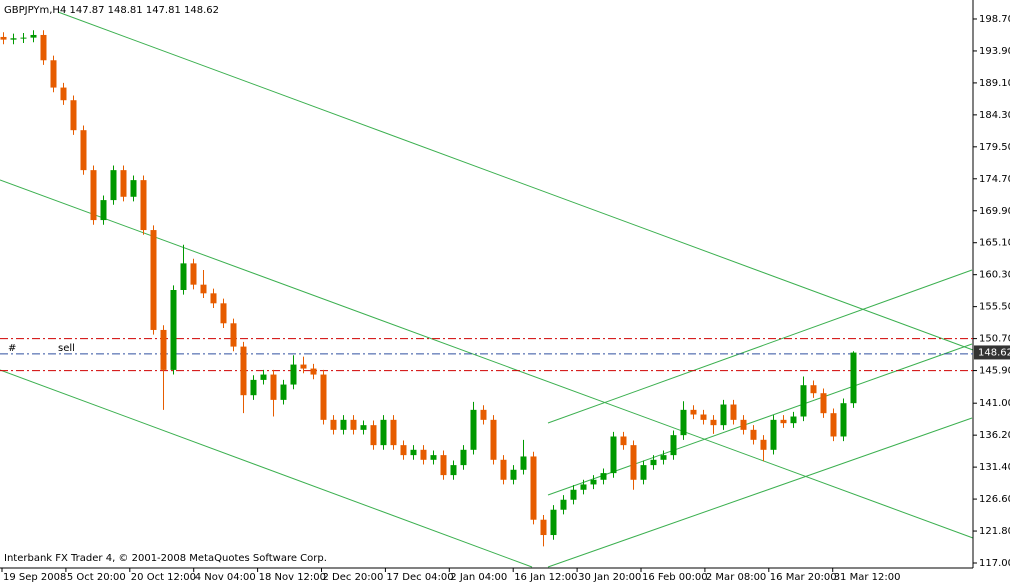 Image resolution: width=1010 pixels, height=588 pixels. I want to click on y-tick-label: 131.40, so click(994, 467).